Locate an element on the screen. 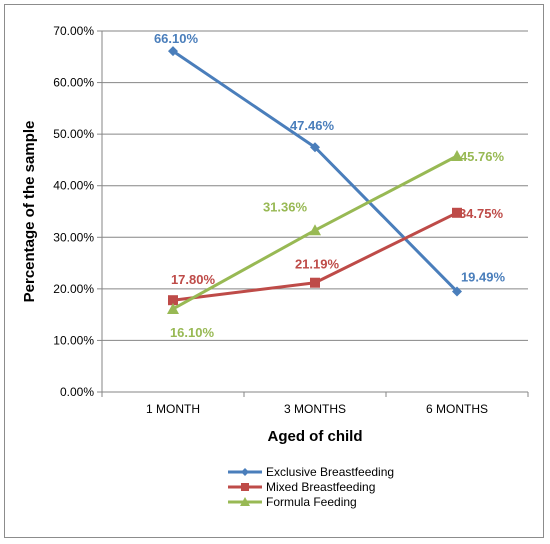  y-tick-label: 50.00% is located at coordinates (73, 134).